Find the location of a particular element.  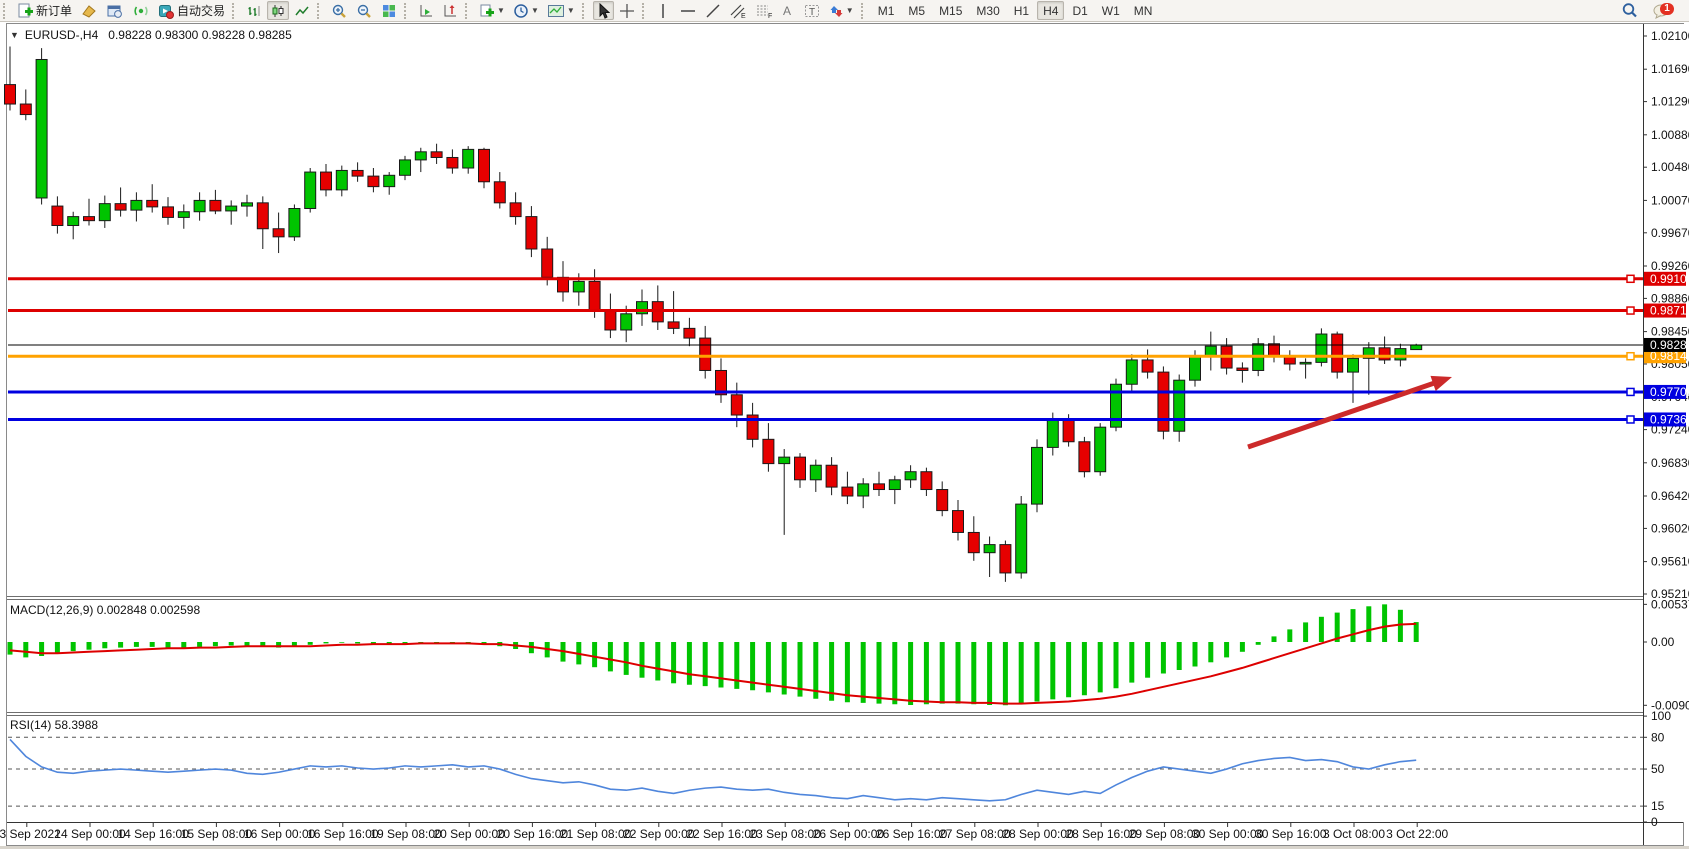

tile-windows-button is located at coordinates (389, 10).